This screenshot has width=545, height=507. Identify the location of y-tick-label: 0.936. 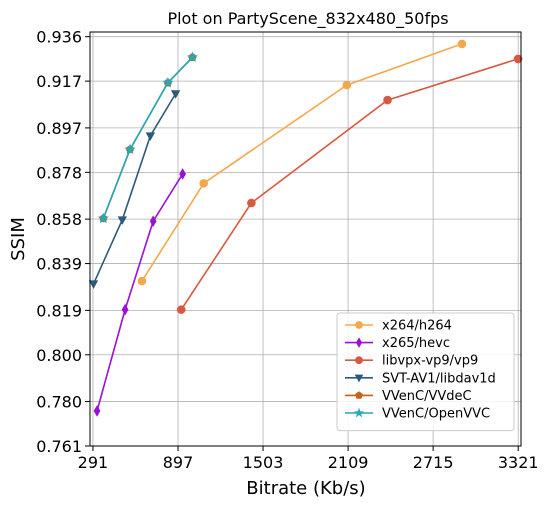
(59, 37).